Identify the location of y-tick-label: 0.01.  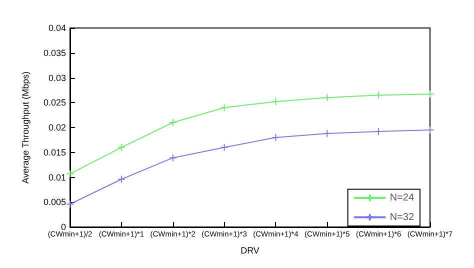
(57, 177).